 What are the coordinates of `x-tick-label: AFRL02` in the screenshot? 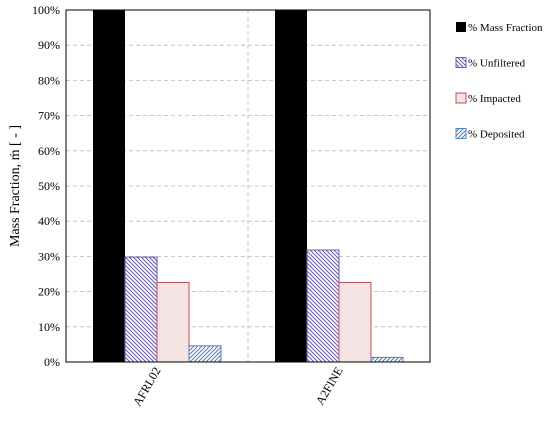 It's located at (146, 387).